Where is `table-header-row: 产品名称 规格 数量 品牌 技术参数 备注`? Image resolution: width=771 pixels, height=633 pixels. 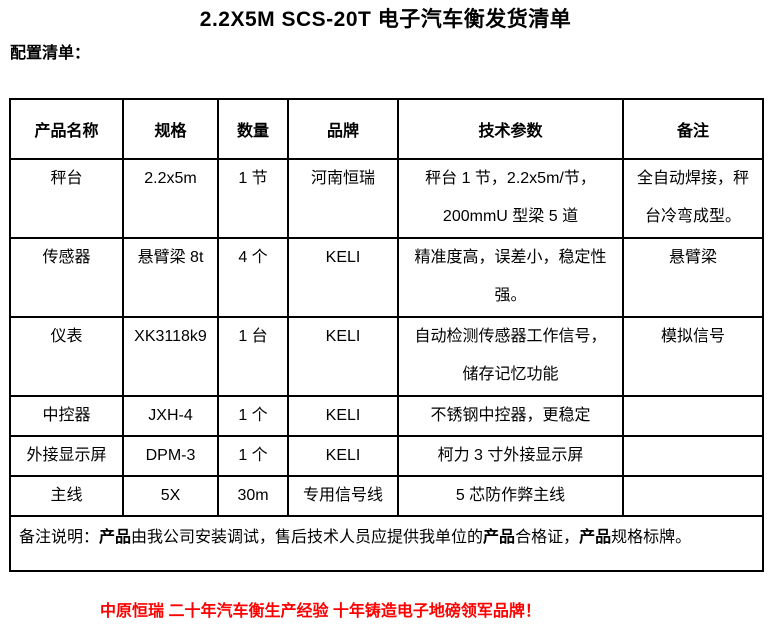
table-header-row: 产品名称 规格 数量 品牌 技术参数 备注 is located at coordinates (386, 129).